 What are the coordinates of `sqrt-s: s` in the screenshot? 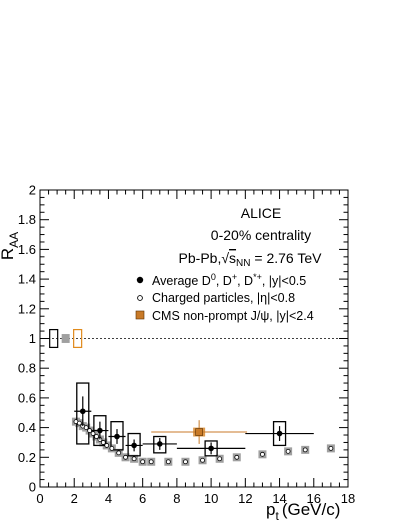 It's located at (232, 258).